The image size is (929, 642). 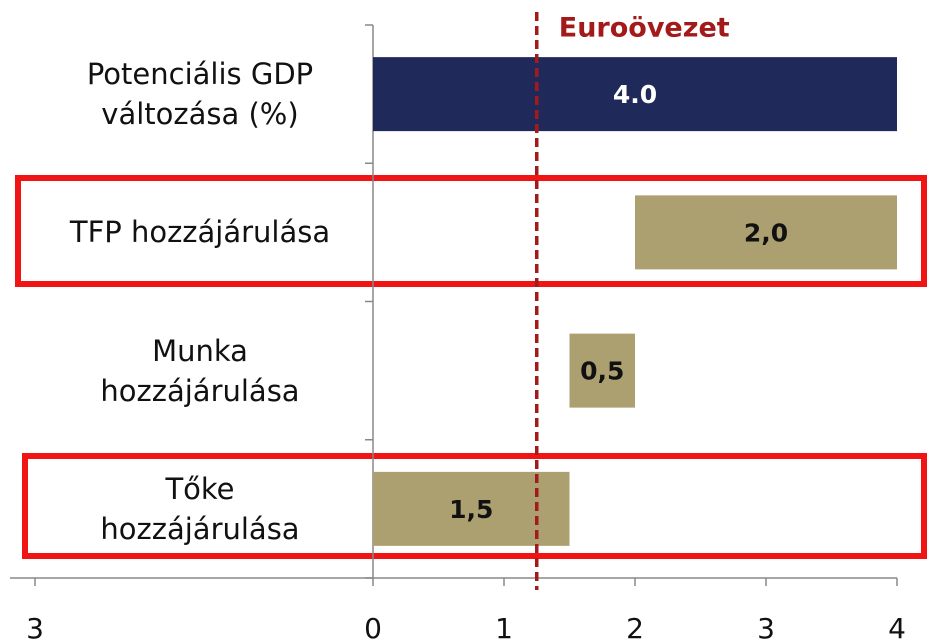 I want to click on x-tick-label: 1, so click(x=504, y=627).